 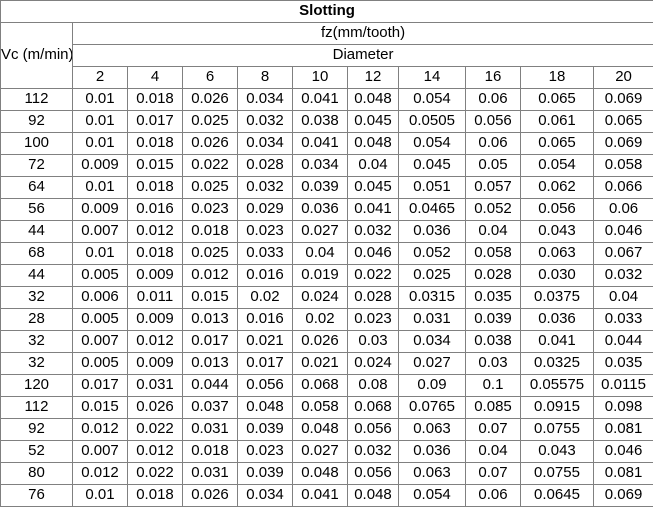 I want to click on fz-value-cell: 0.027, so click(x=320, y=231).